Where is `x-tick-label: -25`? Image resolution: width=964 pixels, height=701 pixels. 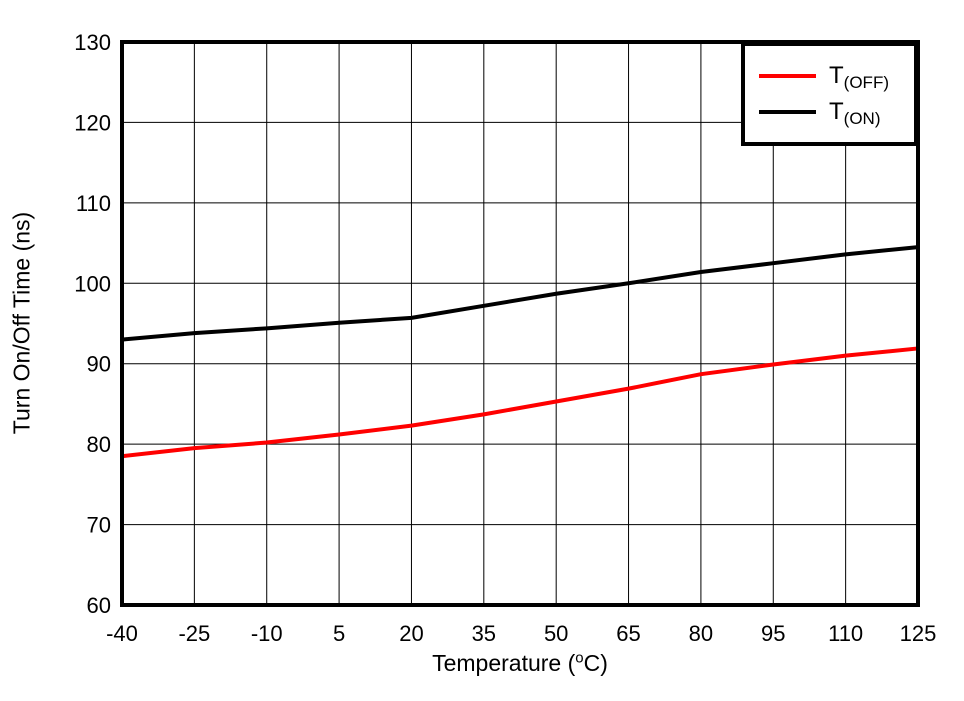
x-tick-label: -25 is located at coordinates (194, 633).